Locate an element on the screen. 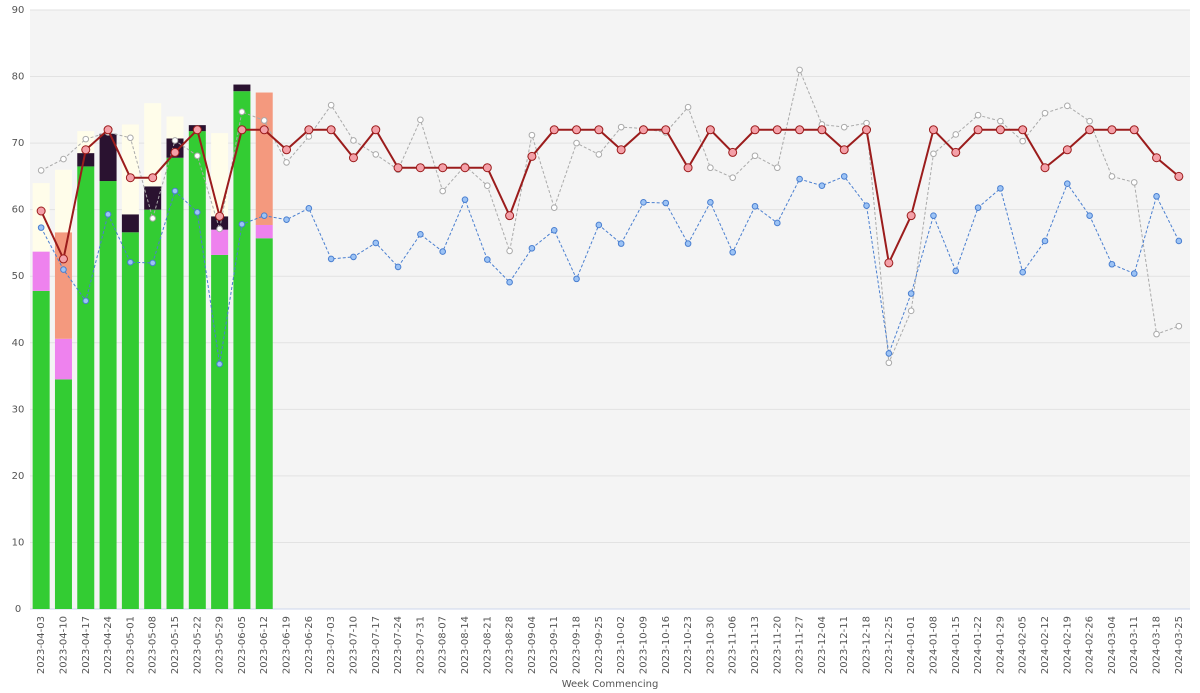  x-tick-label: 2023-07-17 is located at coordinates (376, 645).